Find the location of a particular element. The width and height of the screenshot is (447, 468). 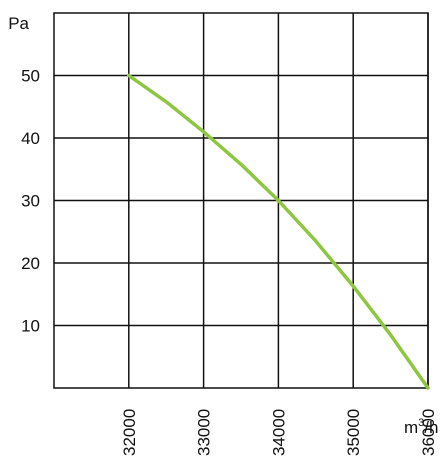

y-tick-label: 20 is located at coordinates (30, 263).